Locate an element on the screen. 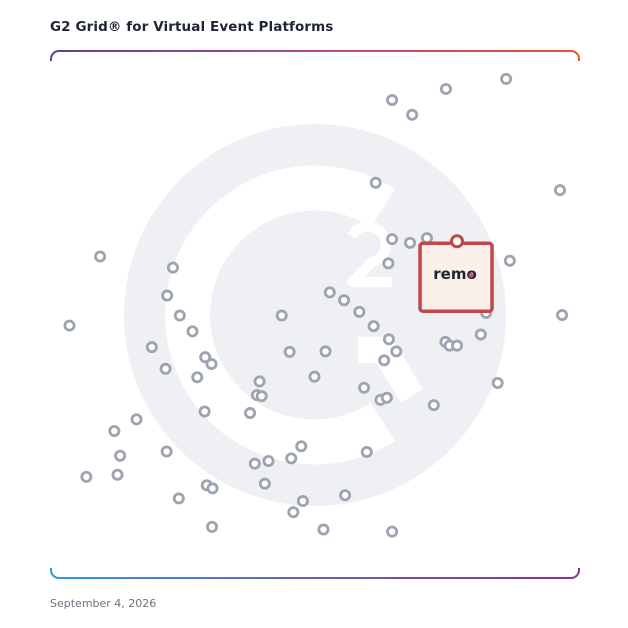 The image size is (628, 628). remo-logo-dot-icon is located at coordinates (471, 275).